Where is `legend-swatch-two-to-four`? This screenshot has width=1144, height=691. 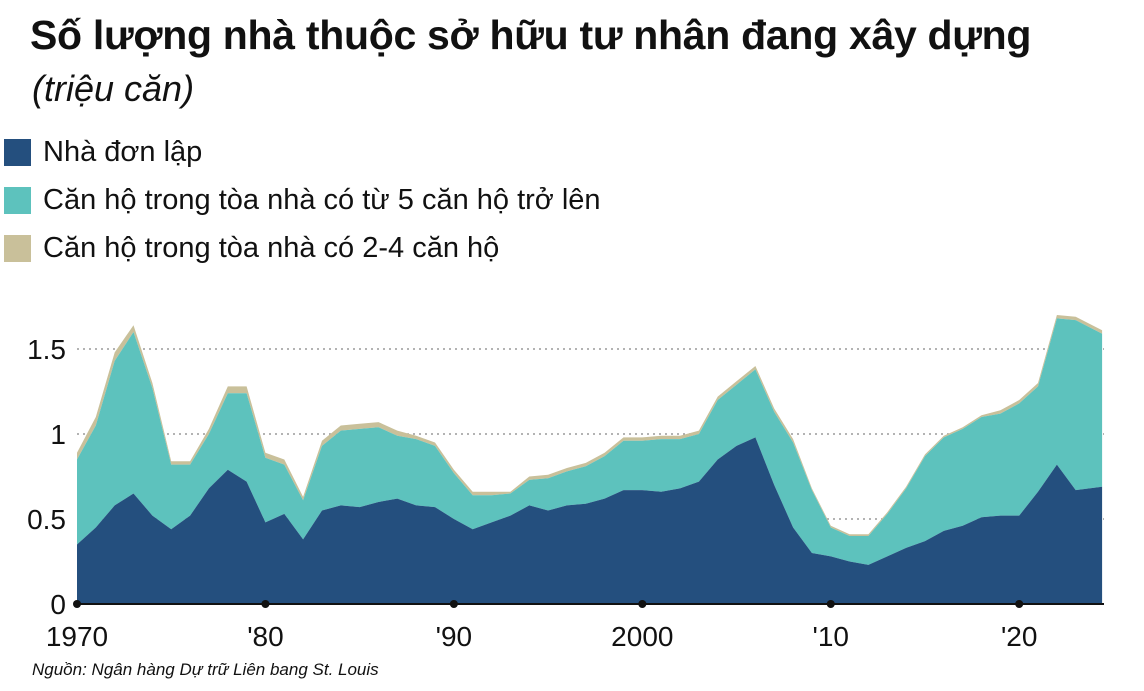
legend-swatch-two-to-four is located at coordinates (17, 248).